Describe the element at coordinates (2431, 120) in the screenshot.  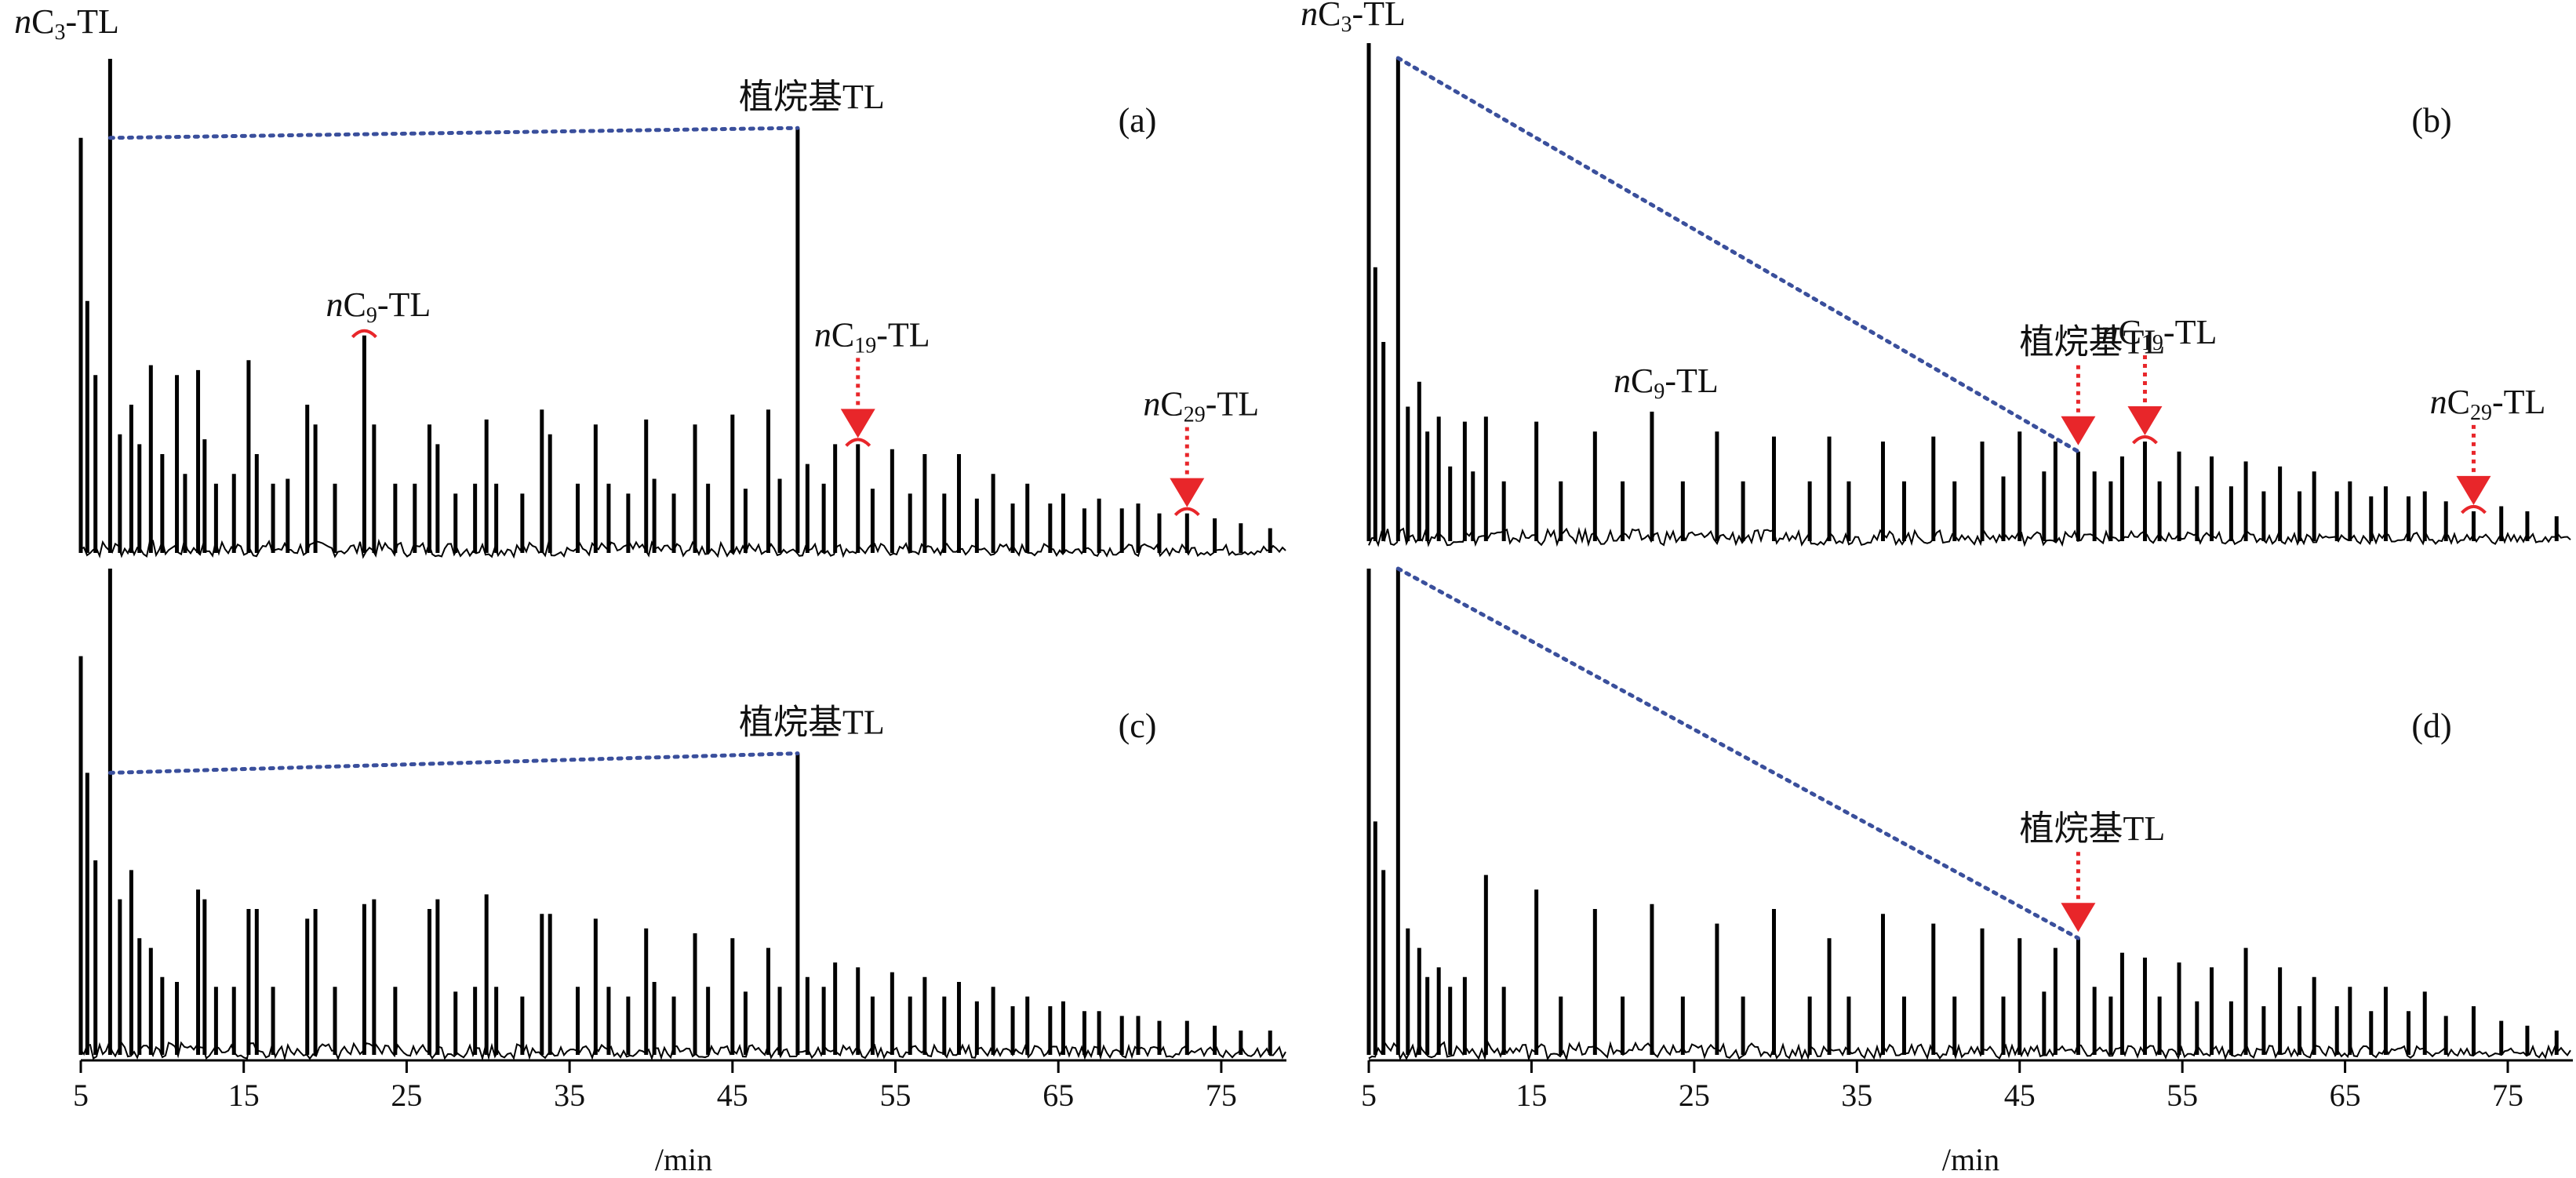
I see `panel-label: (b)` at that location.